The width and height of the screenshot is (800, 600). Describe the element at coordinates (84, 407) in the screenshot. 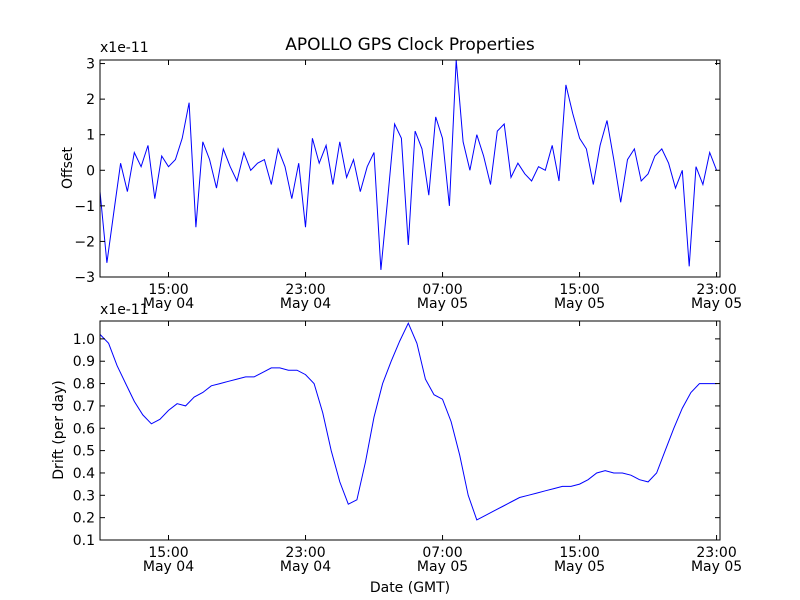

I see `drift-y-tick-label: 0.7` at that location.